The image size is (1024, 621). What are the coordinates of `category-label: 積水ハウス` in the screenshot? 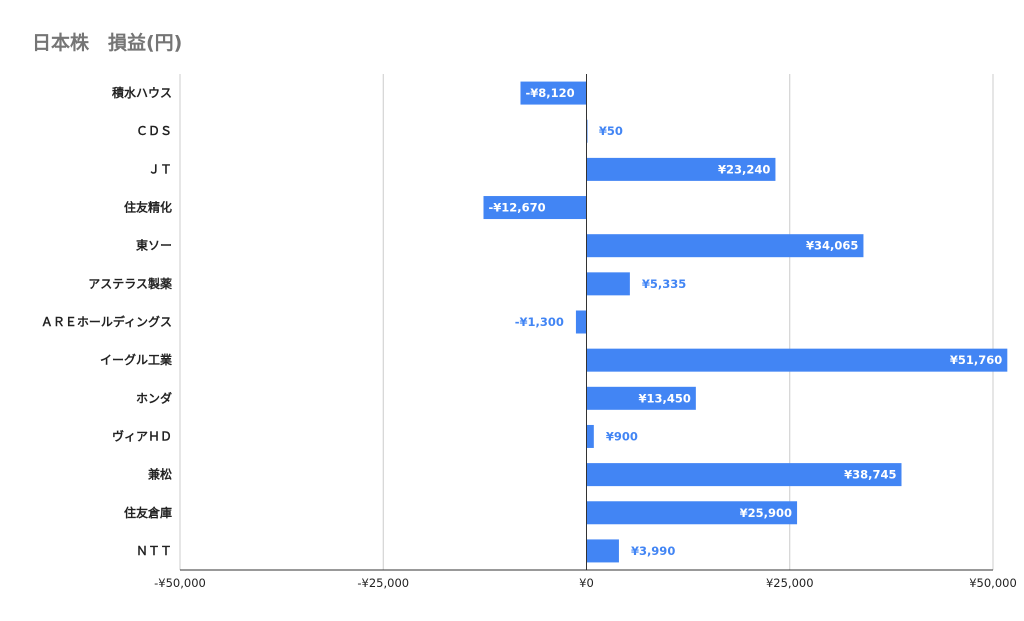 It's located at (141, 92).